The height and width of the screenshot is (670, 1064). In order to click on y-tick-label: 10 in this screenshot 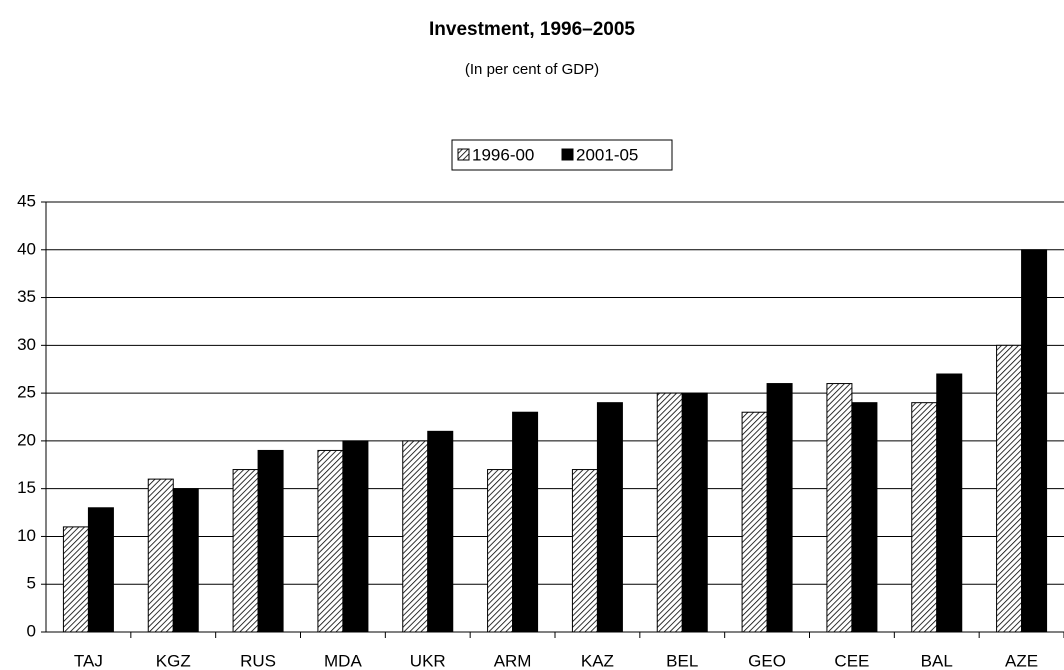, I will do `click(26, 535)`.